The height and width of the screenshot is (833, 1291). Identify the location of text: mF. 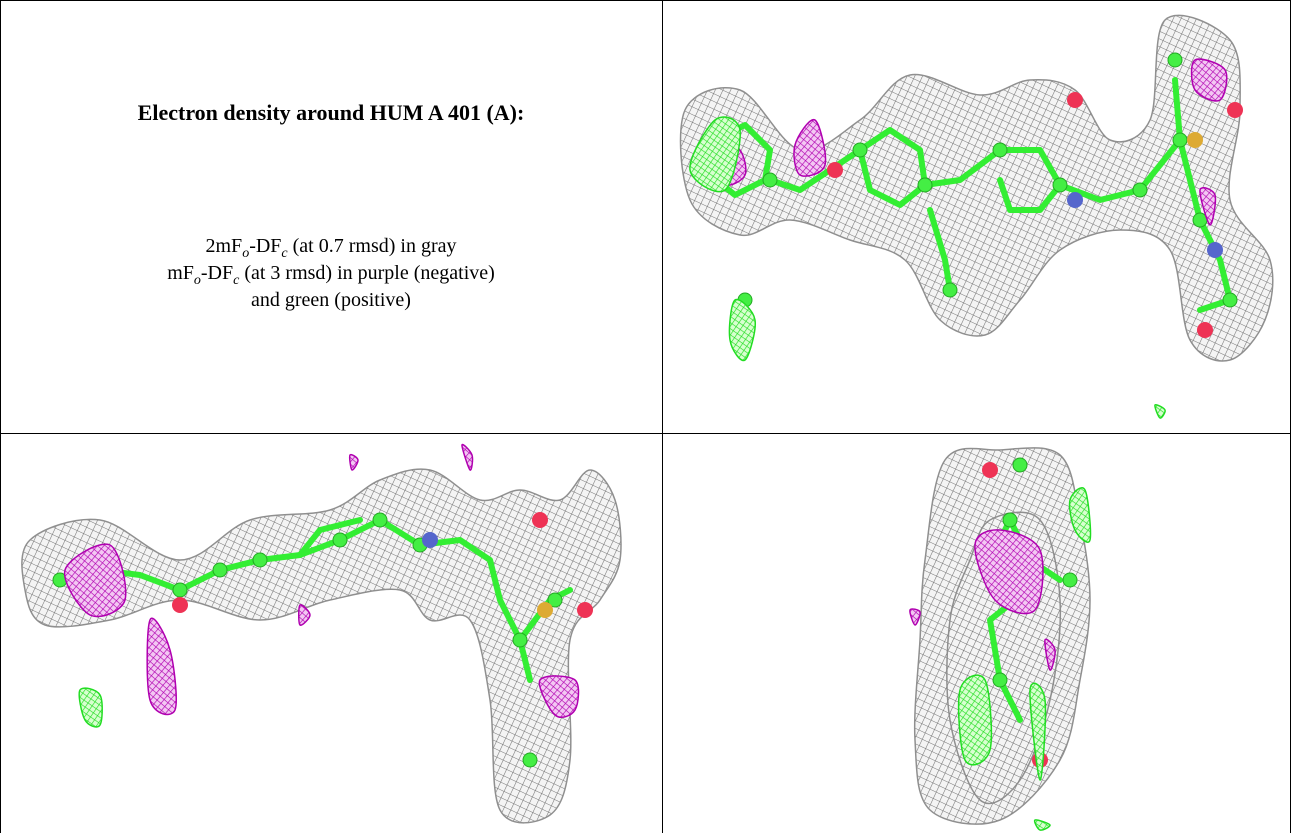
(180, 273).